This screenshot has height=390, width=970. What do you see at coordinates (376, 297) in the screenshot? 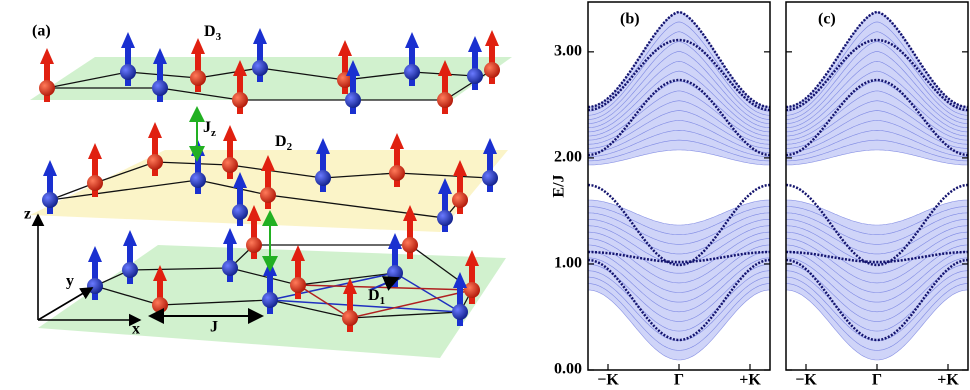
I see `label-d1: D1` at bounding box center [376, 297].